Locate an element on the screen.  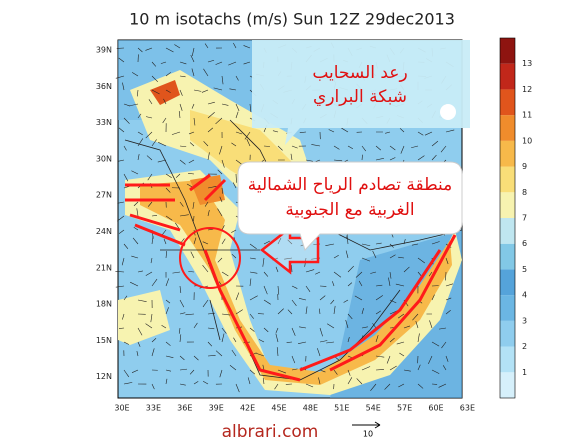
lon-label: 51E is located at coordinates (341, 408).